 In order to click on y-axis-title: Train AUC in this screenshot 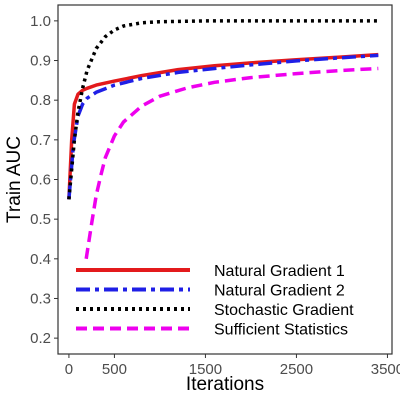, I will do `click(14, 179)`.